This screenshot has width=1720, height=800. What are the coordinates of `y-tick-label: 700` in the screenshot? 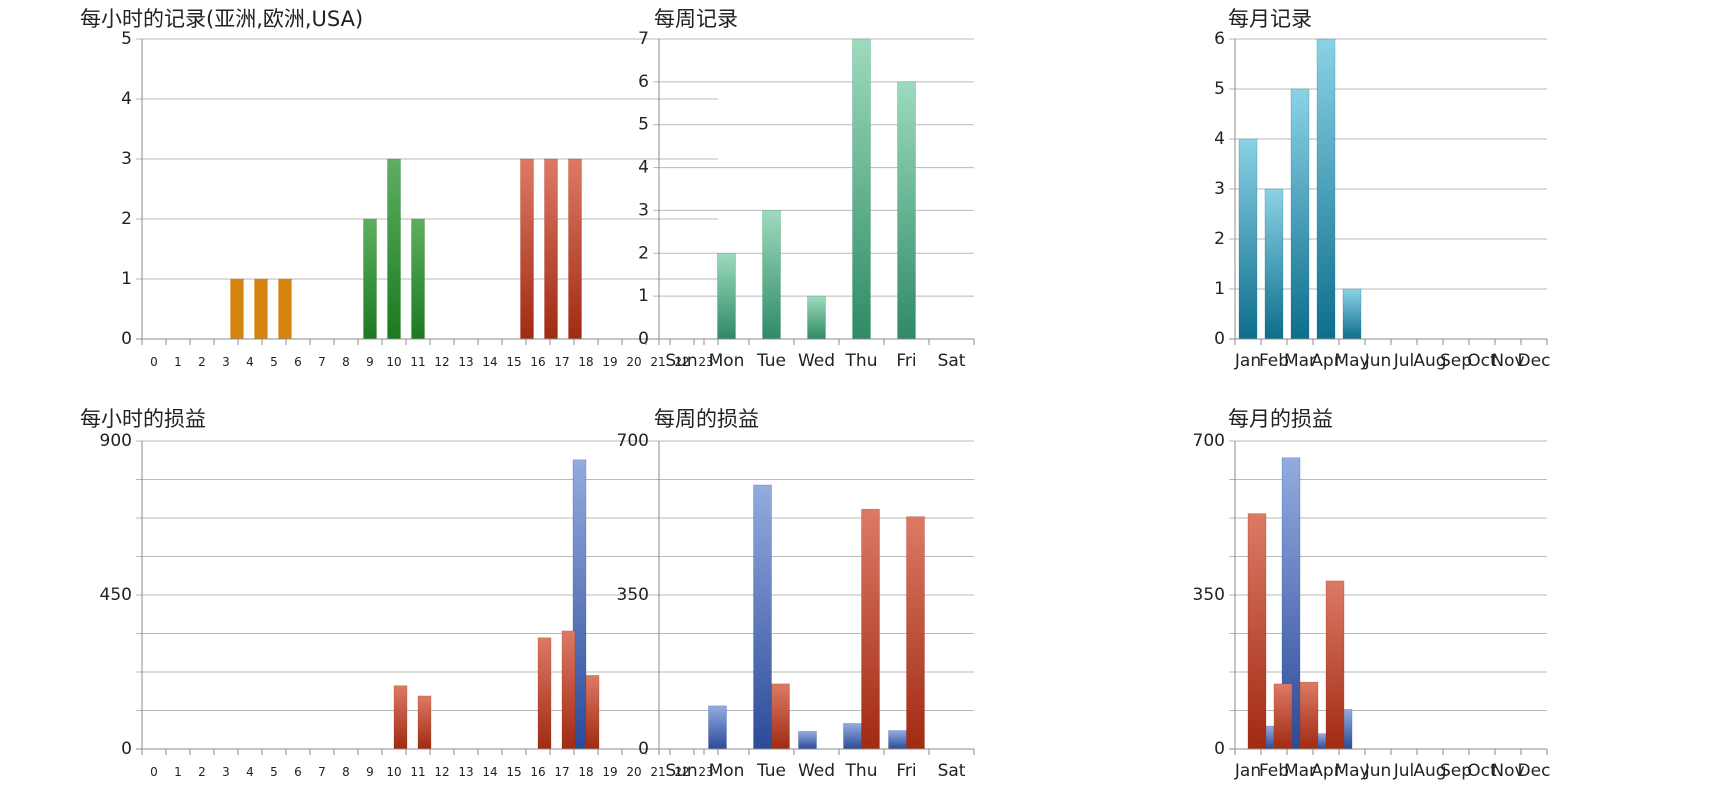 It's located at (633, 441).